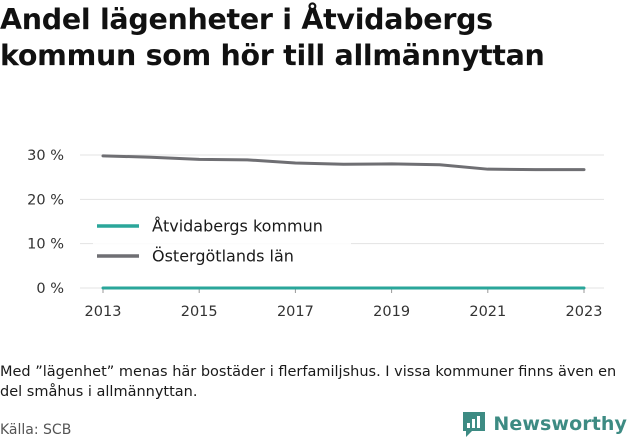  I want to click on y-axis-ticks: 0 % 10 % 20 % 30 %, so click(45, 222).